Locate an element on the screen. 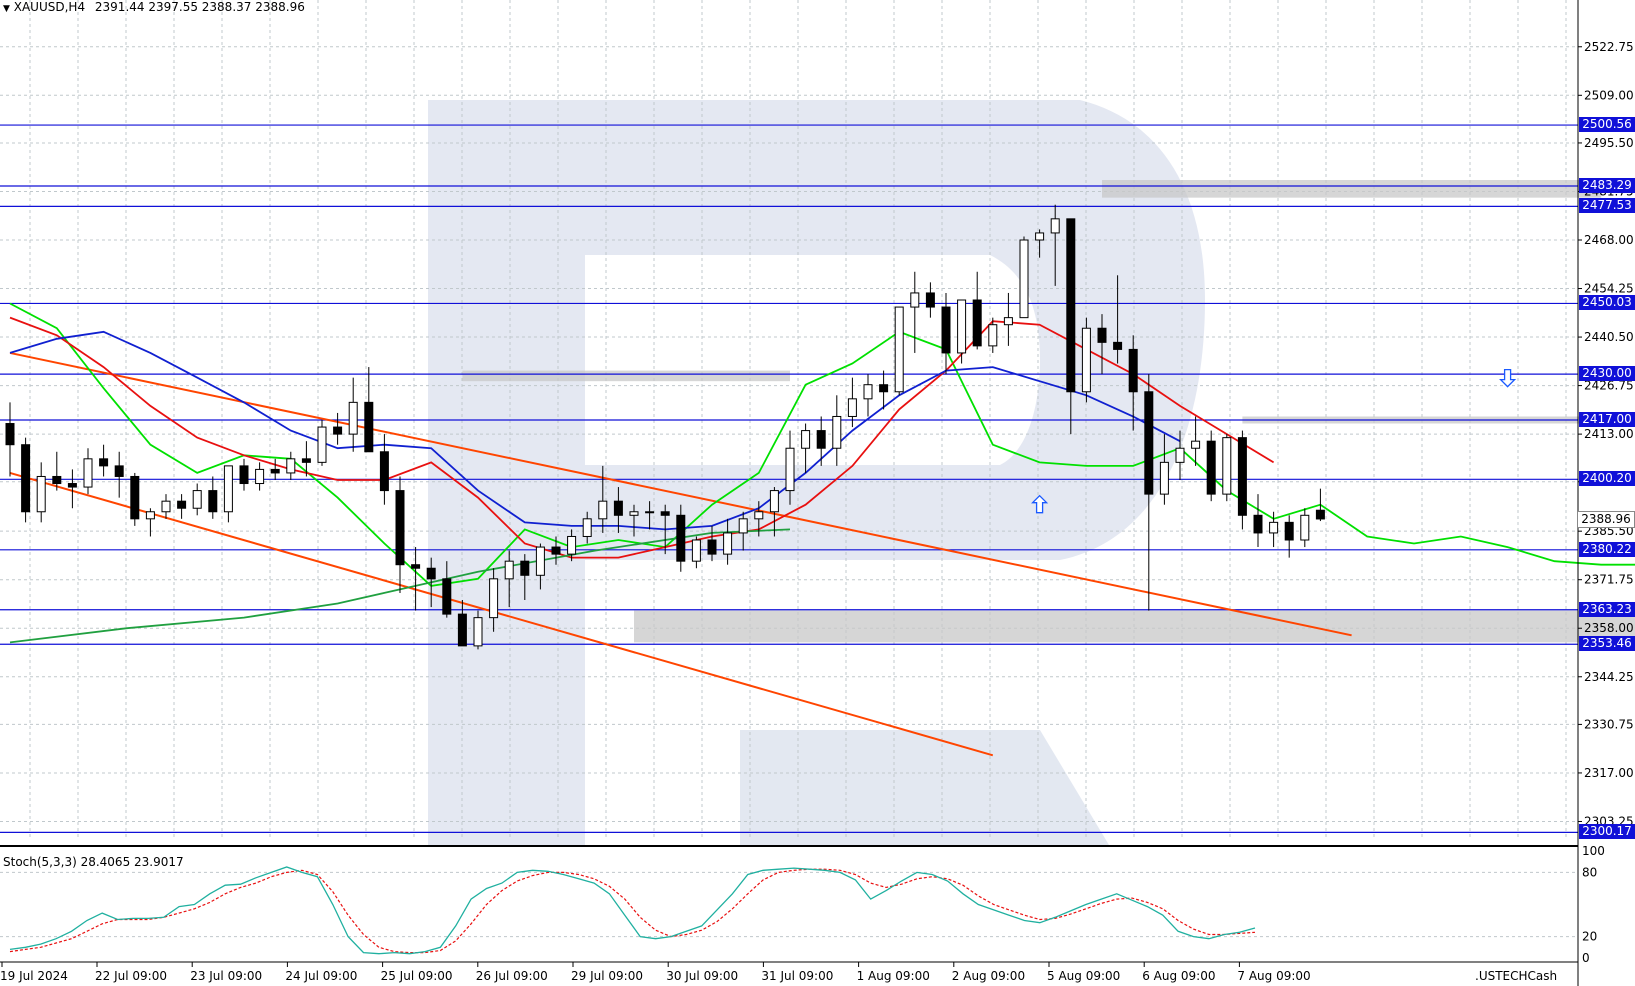 The image size is (1635, 986). stochastic-label: Stoch(5,3,3) 28.4065 23.9017 is located at coordinates (93, 862).